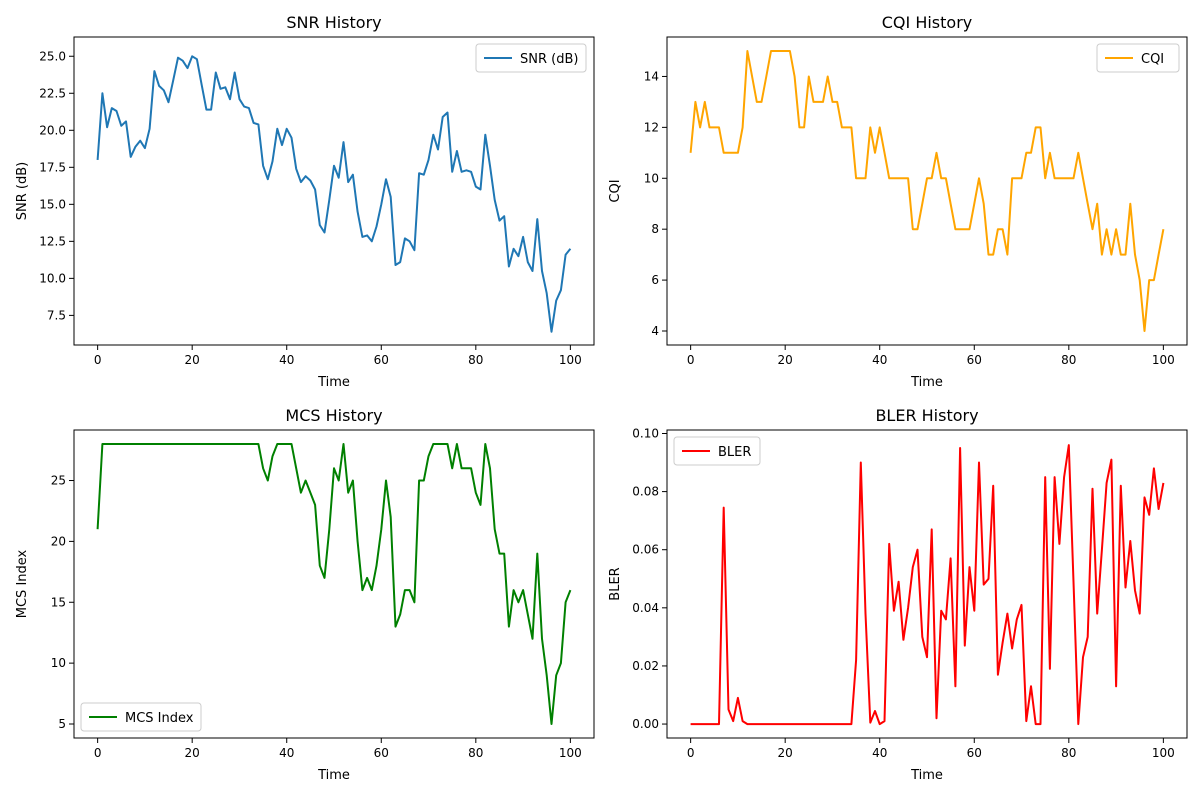 Image resolution: width=1200 pixels, height=804 pixels. I want to click on y-tick-label: 6, so click(655, 280).